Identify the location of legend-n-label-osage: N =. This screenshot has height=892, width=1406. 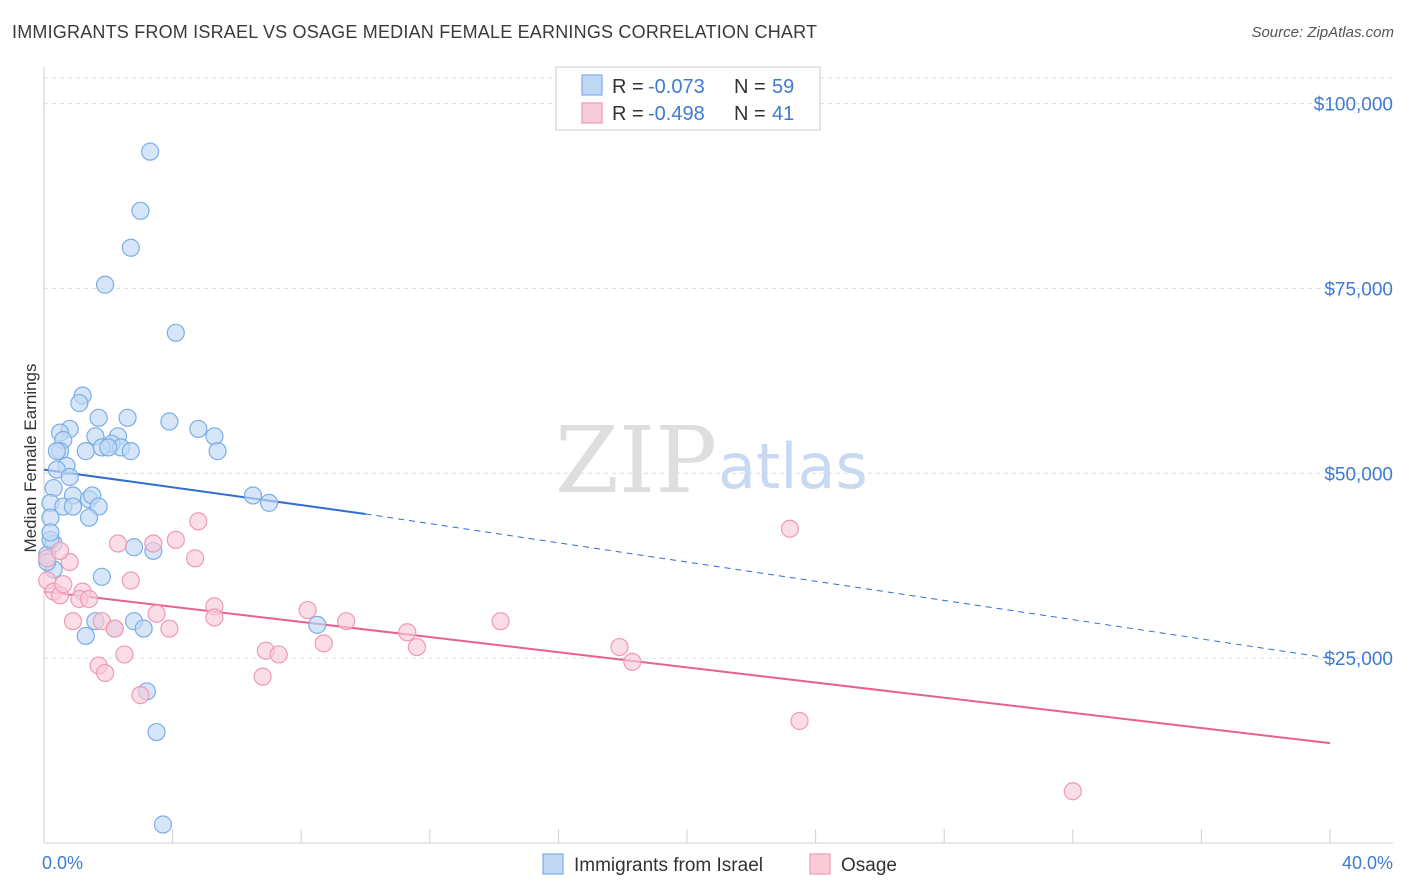
(750, 114).